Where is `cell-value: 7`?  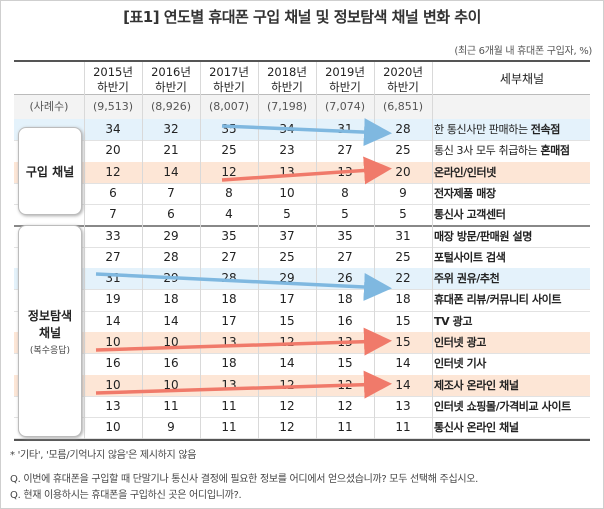
cell-value: 7 is located at coordinates (171, 192).